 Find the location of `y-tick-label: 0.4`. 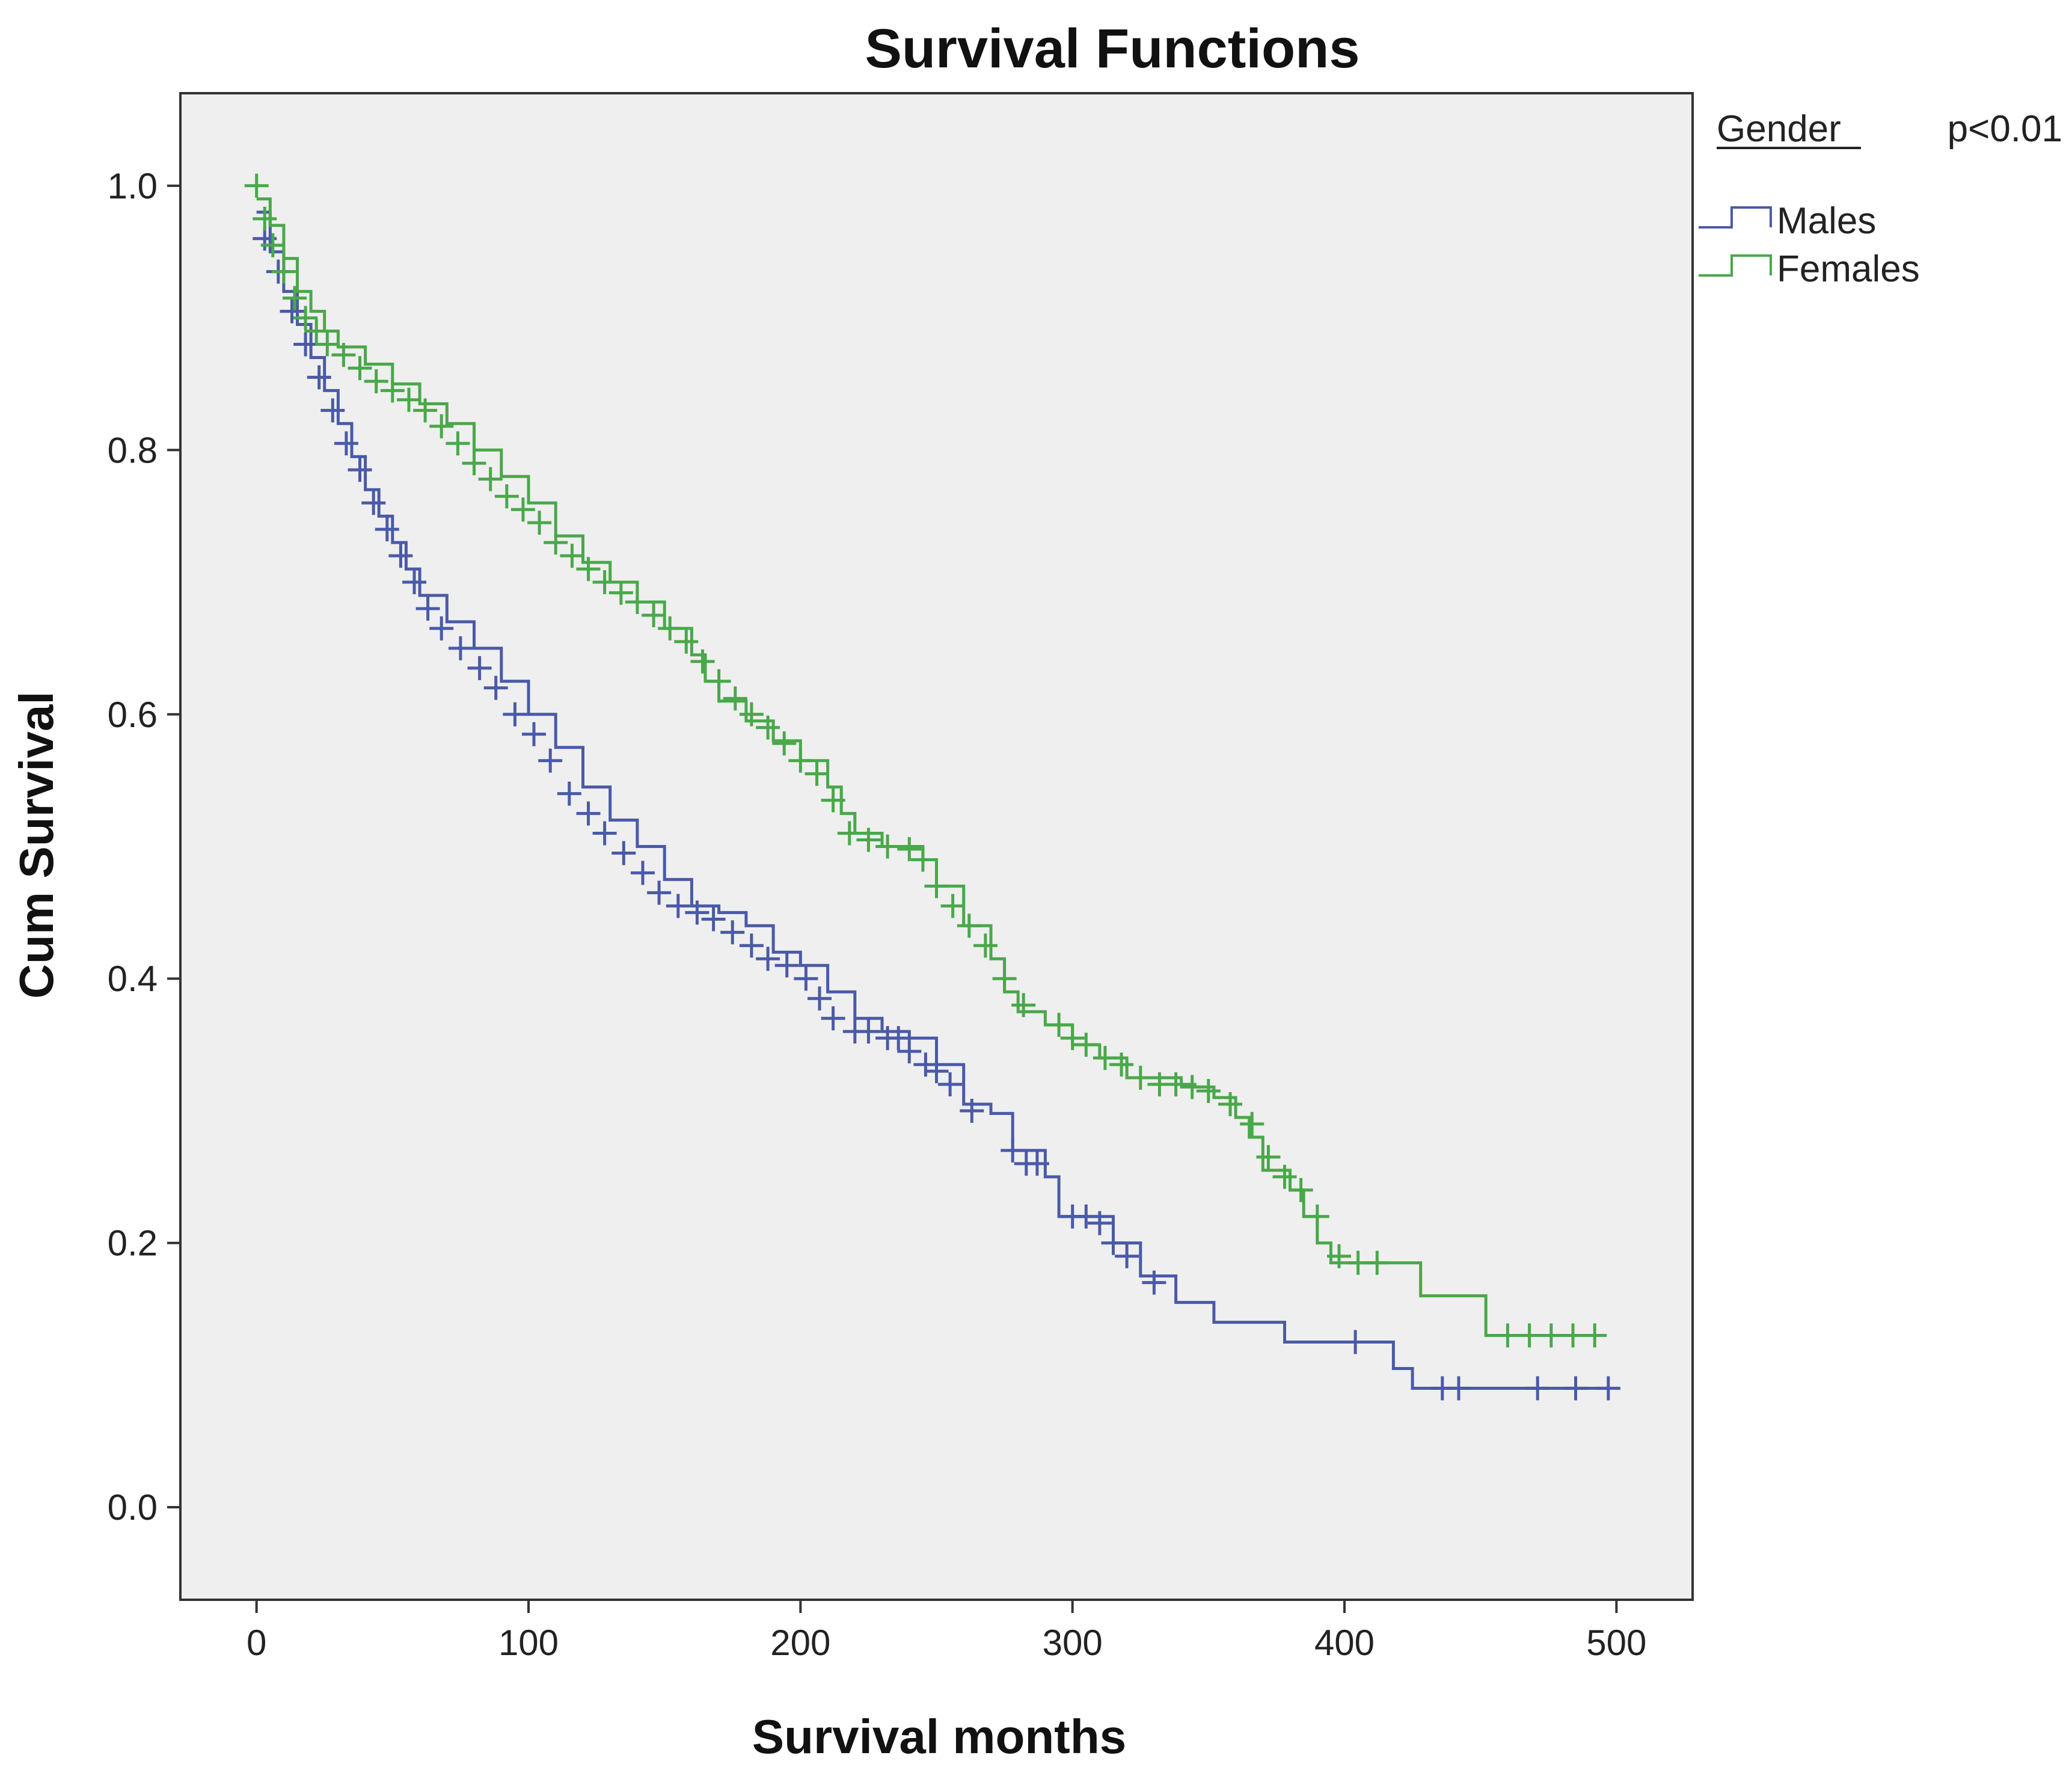

y-tick-label: 0.4 is located at coordinates (133, 979).